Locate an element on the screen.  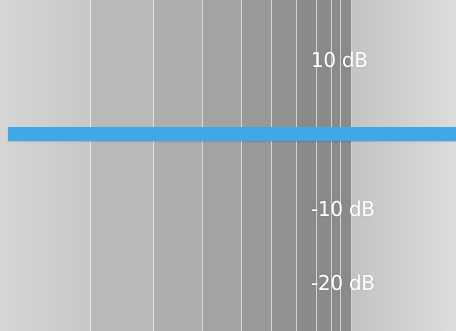
eq-response-line is located at coordinates (232, 134).